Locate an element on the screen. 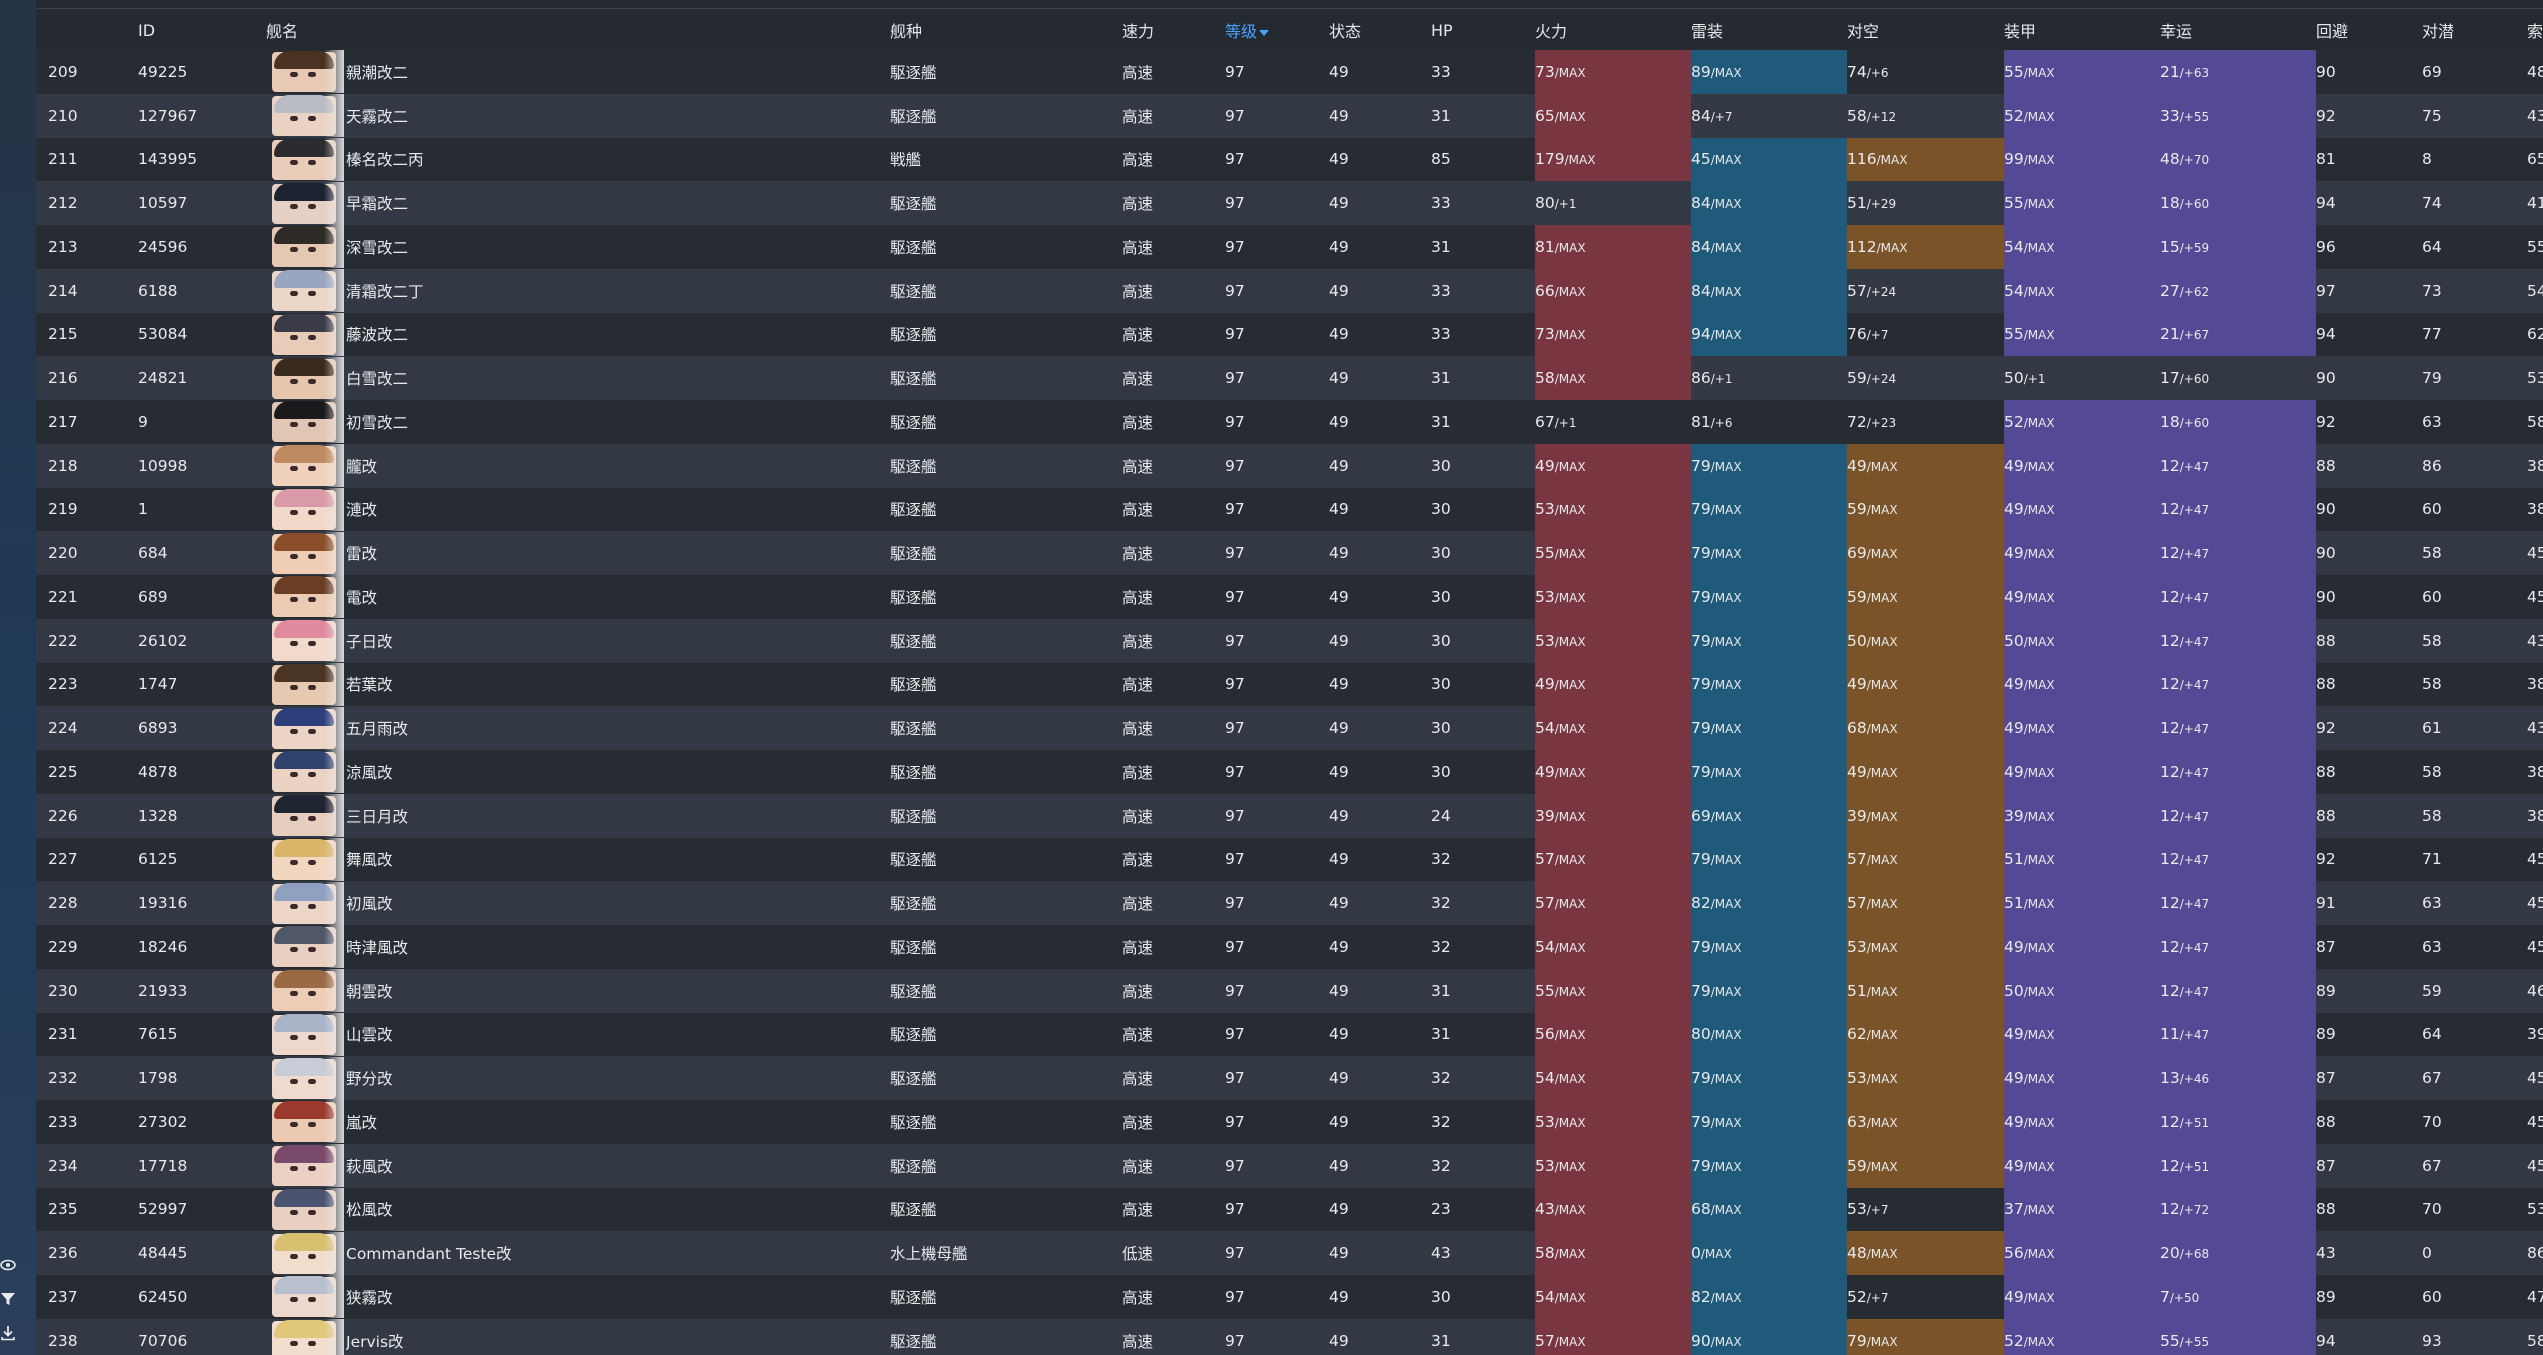 This screenshot has height=1355, width=2543. col-header-torpedo: 雷装 is located at coordinates (1769, 30).